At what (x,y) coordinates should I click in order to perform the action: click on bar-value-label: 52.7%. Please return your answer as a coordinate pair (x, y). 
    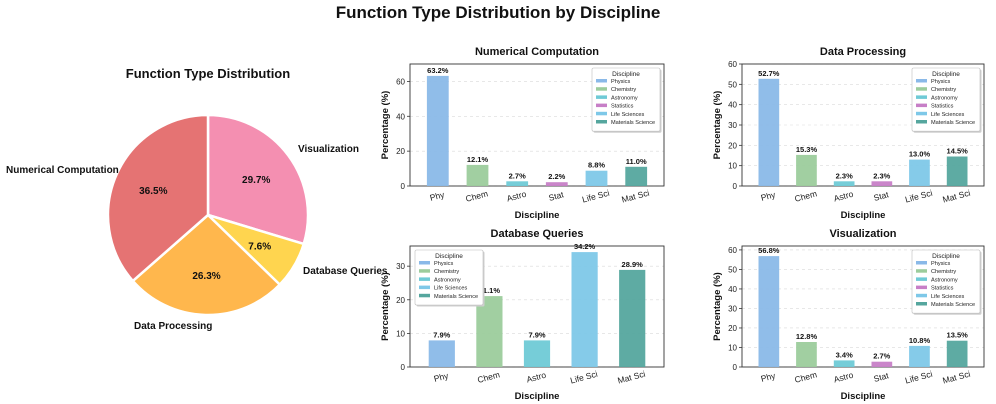
    Looking at the image, I should click on (769, 73).